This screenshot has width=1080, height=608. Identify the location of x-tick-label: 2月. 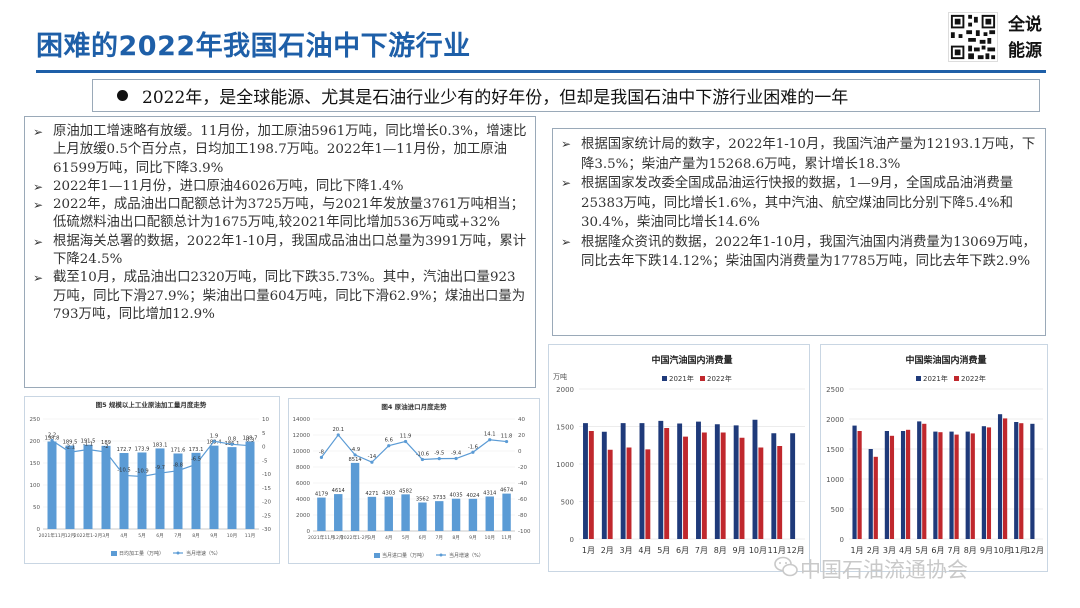
(873, 550).